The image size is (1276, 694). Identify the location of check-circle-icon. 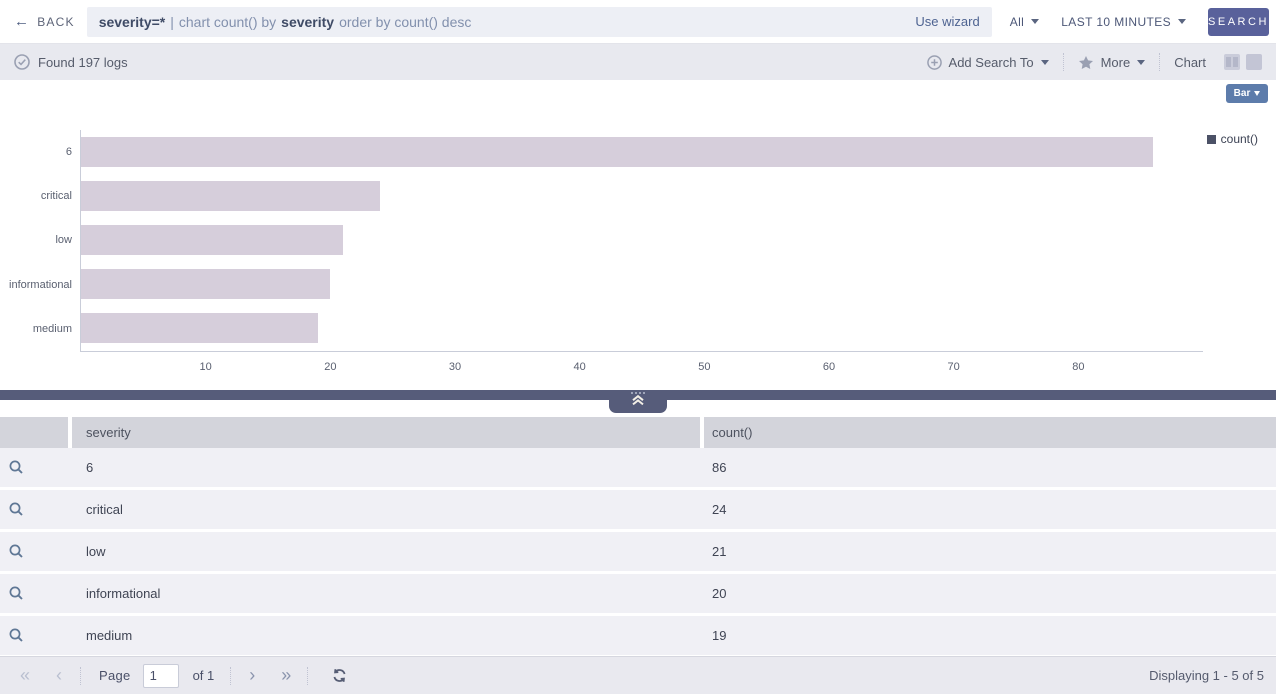
(22, 62).